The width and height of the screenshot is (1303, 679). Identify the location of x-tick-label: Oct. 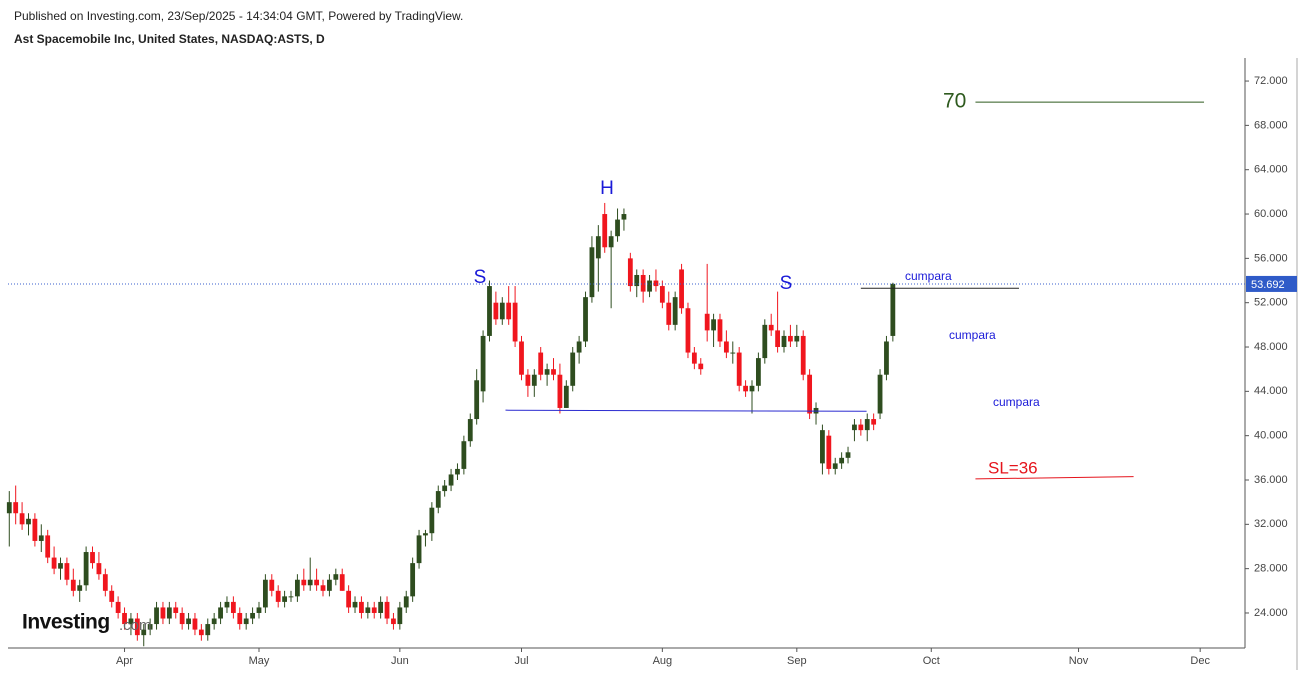
(931, 661).